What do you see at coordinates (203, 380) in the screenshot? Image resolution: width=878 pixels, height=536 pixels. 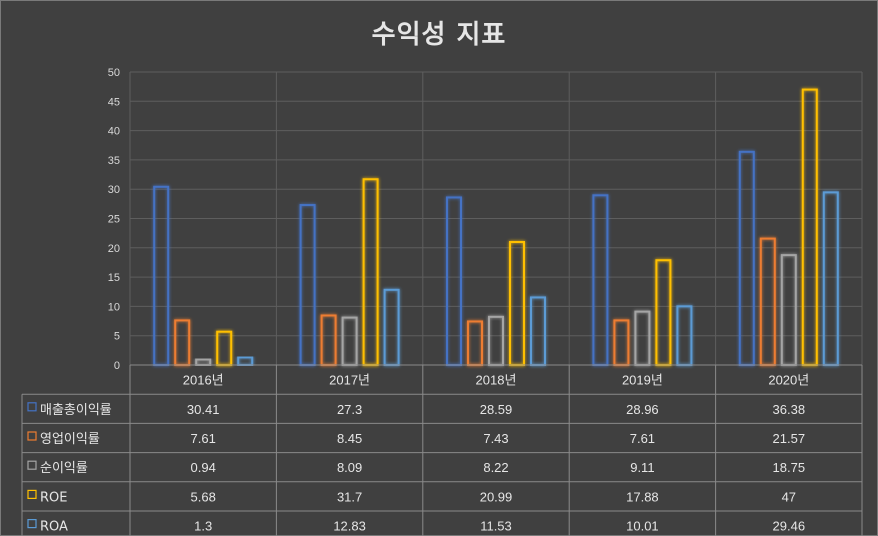 I see `category-label: 2016년` at bounding box center [203, 380].